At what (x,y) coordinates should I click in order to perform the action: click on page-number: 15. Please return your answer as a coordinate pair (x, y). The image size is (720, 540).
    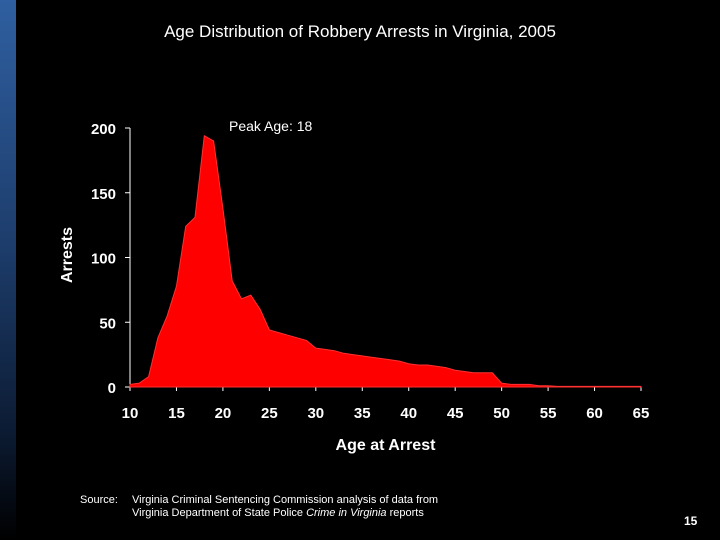
    Looking at the image, I should click on (691, 521).